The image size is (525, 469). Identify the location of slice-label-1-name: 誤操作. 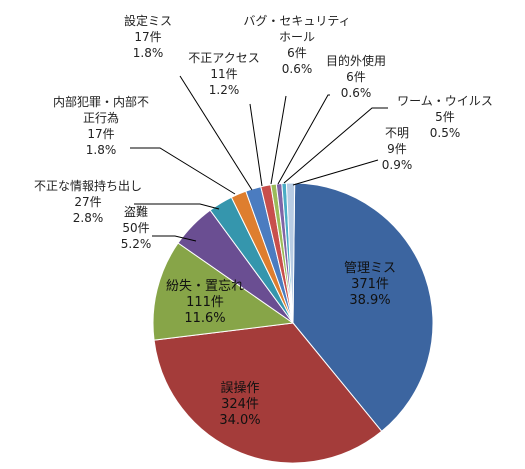
(239, 388).